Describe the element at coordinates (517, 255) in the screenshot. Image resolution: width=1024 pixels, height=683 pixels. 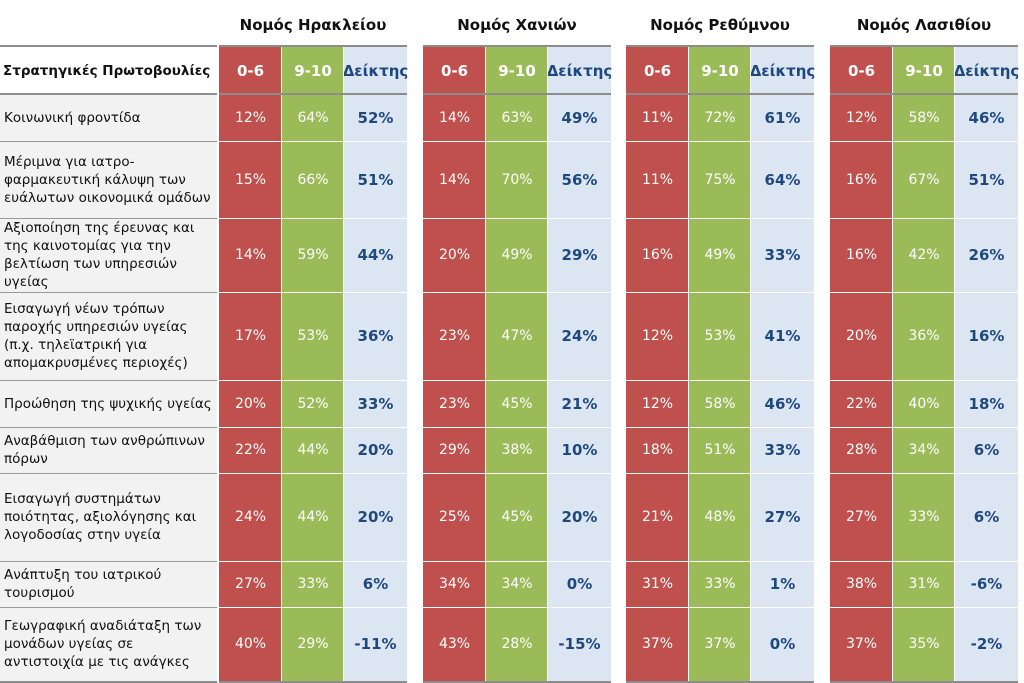
I see `value-cell: 49%` at that location.